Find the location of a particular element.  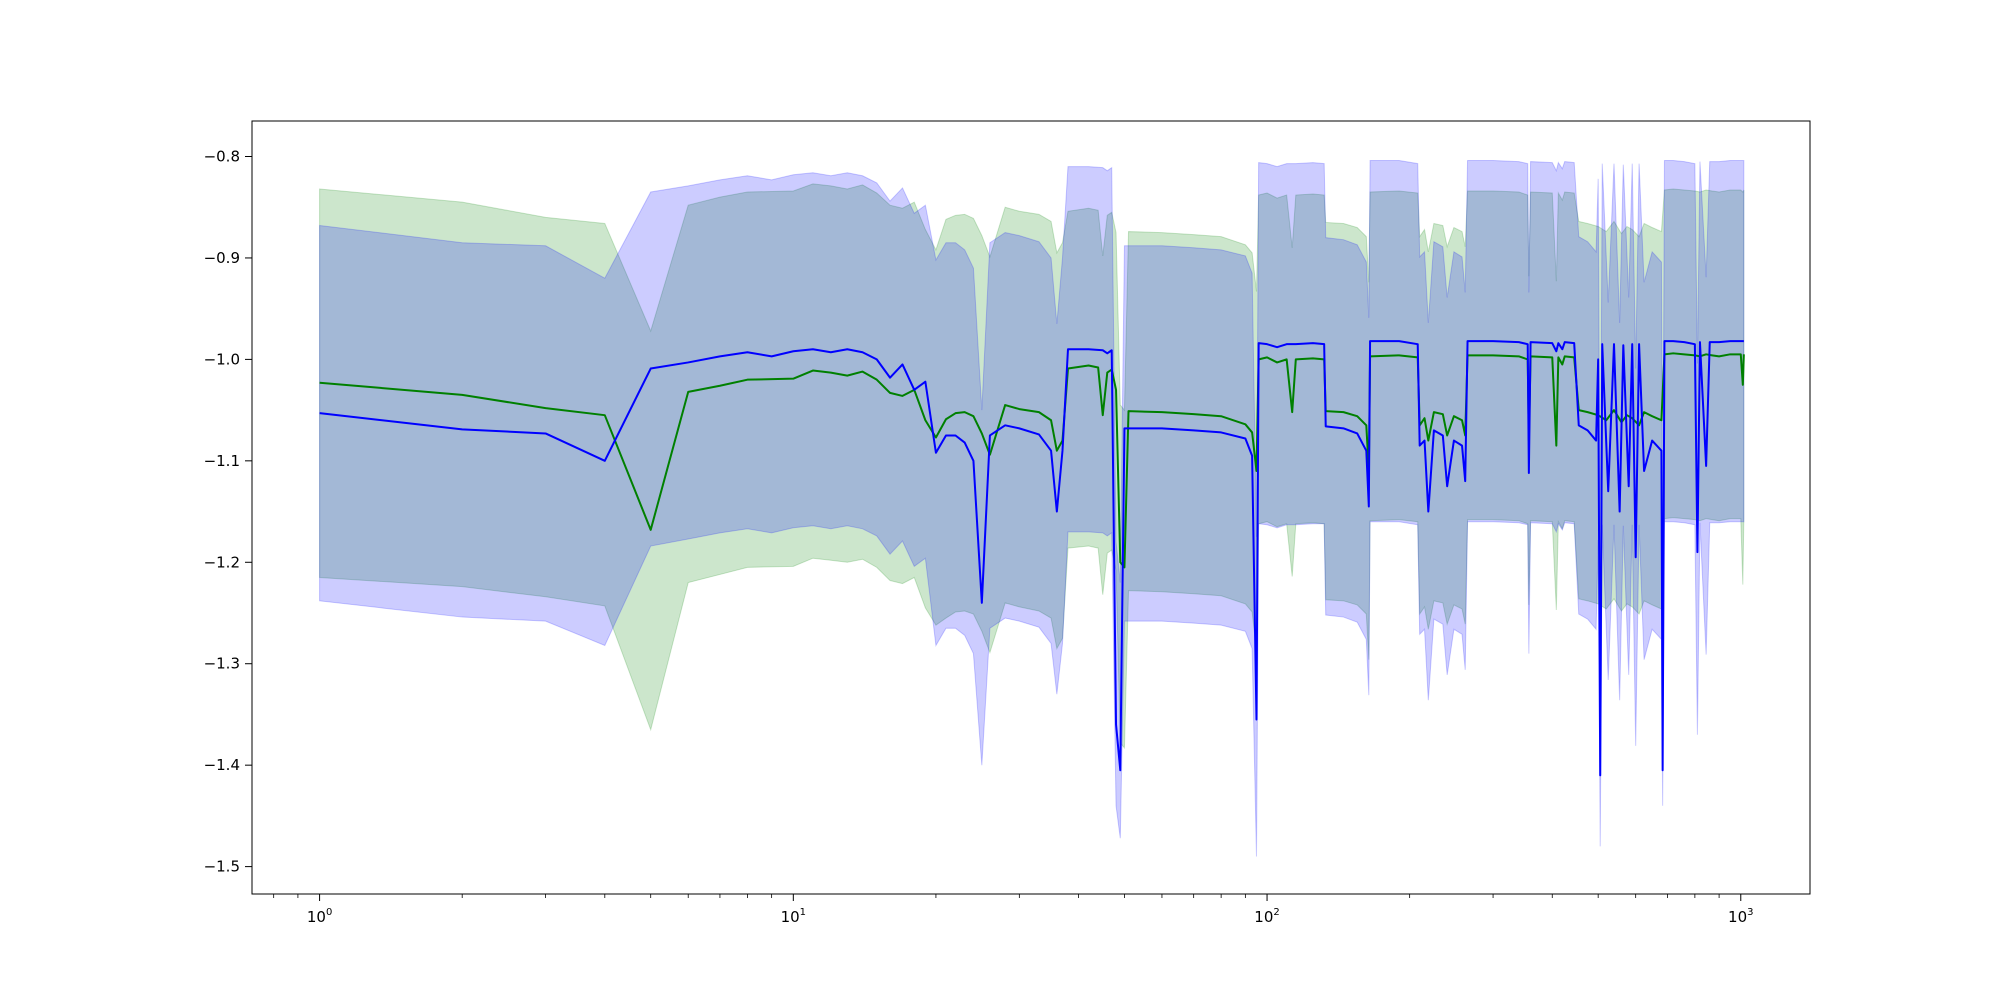

x-tick-label: 10² is located at coordinates (1266, 916).